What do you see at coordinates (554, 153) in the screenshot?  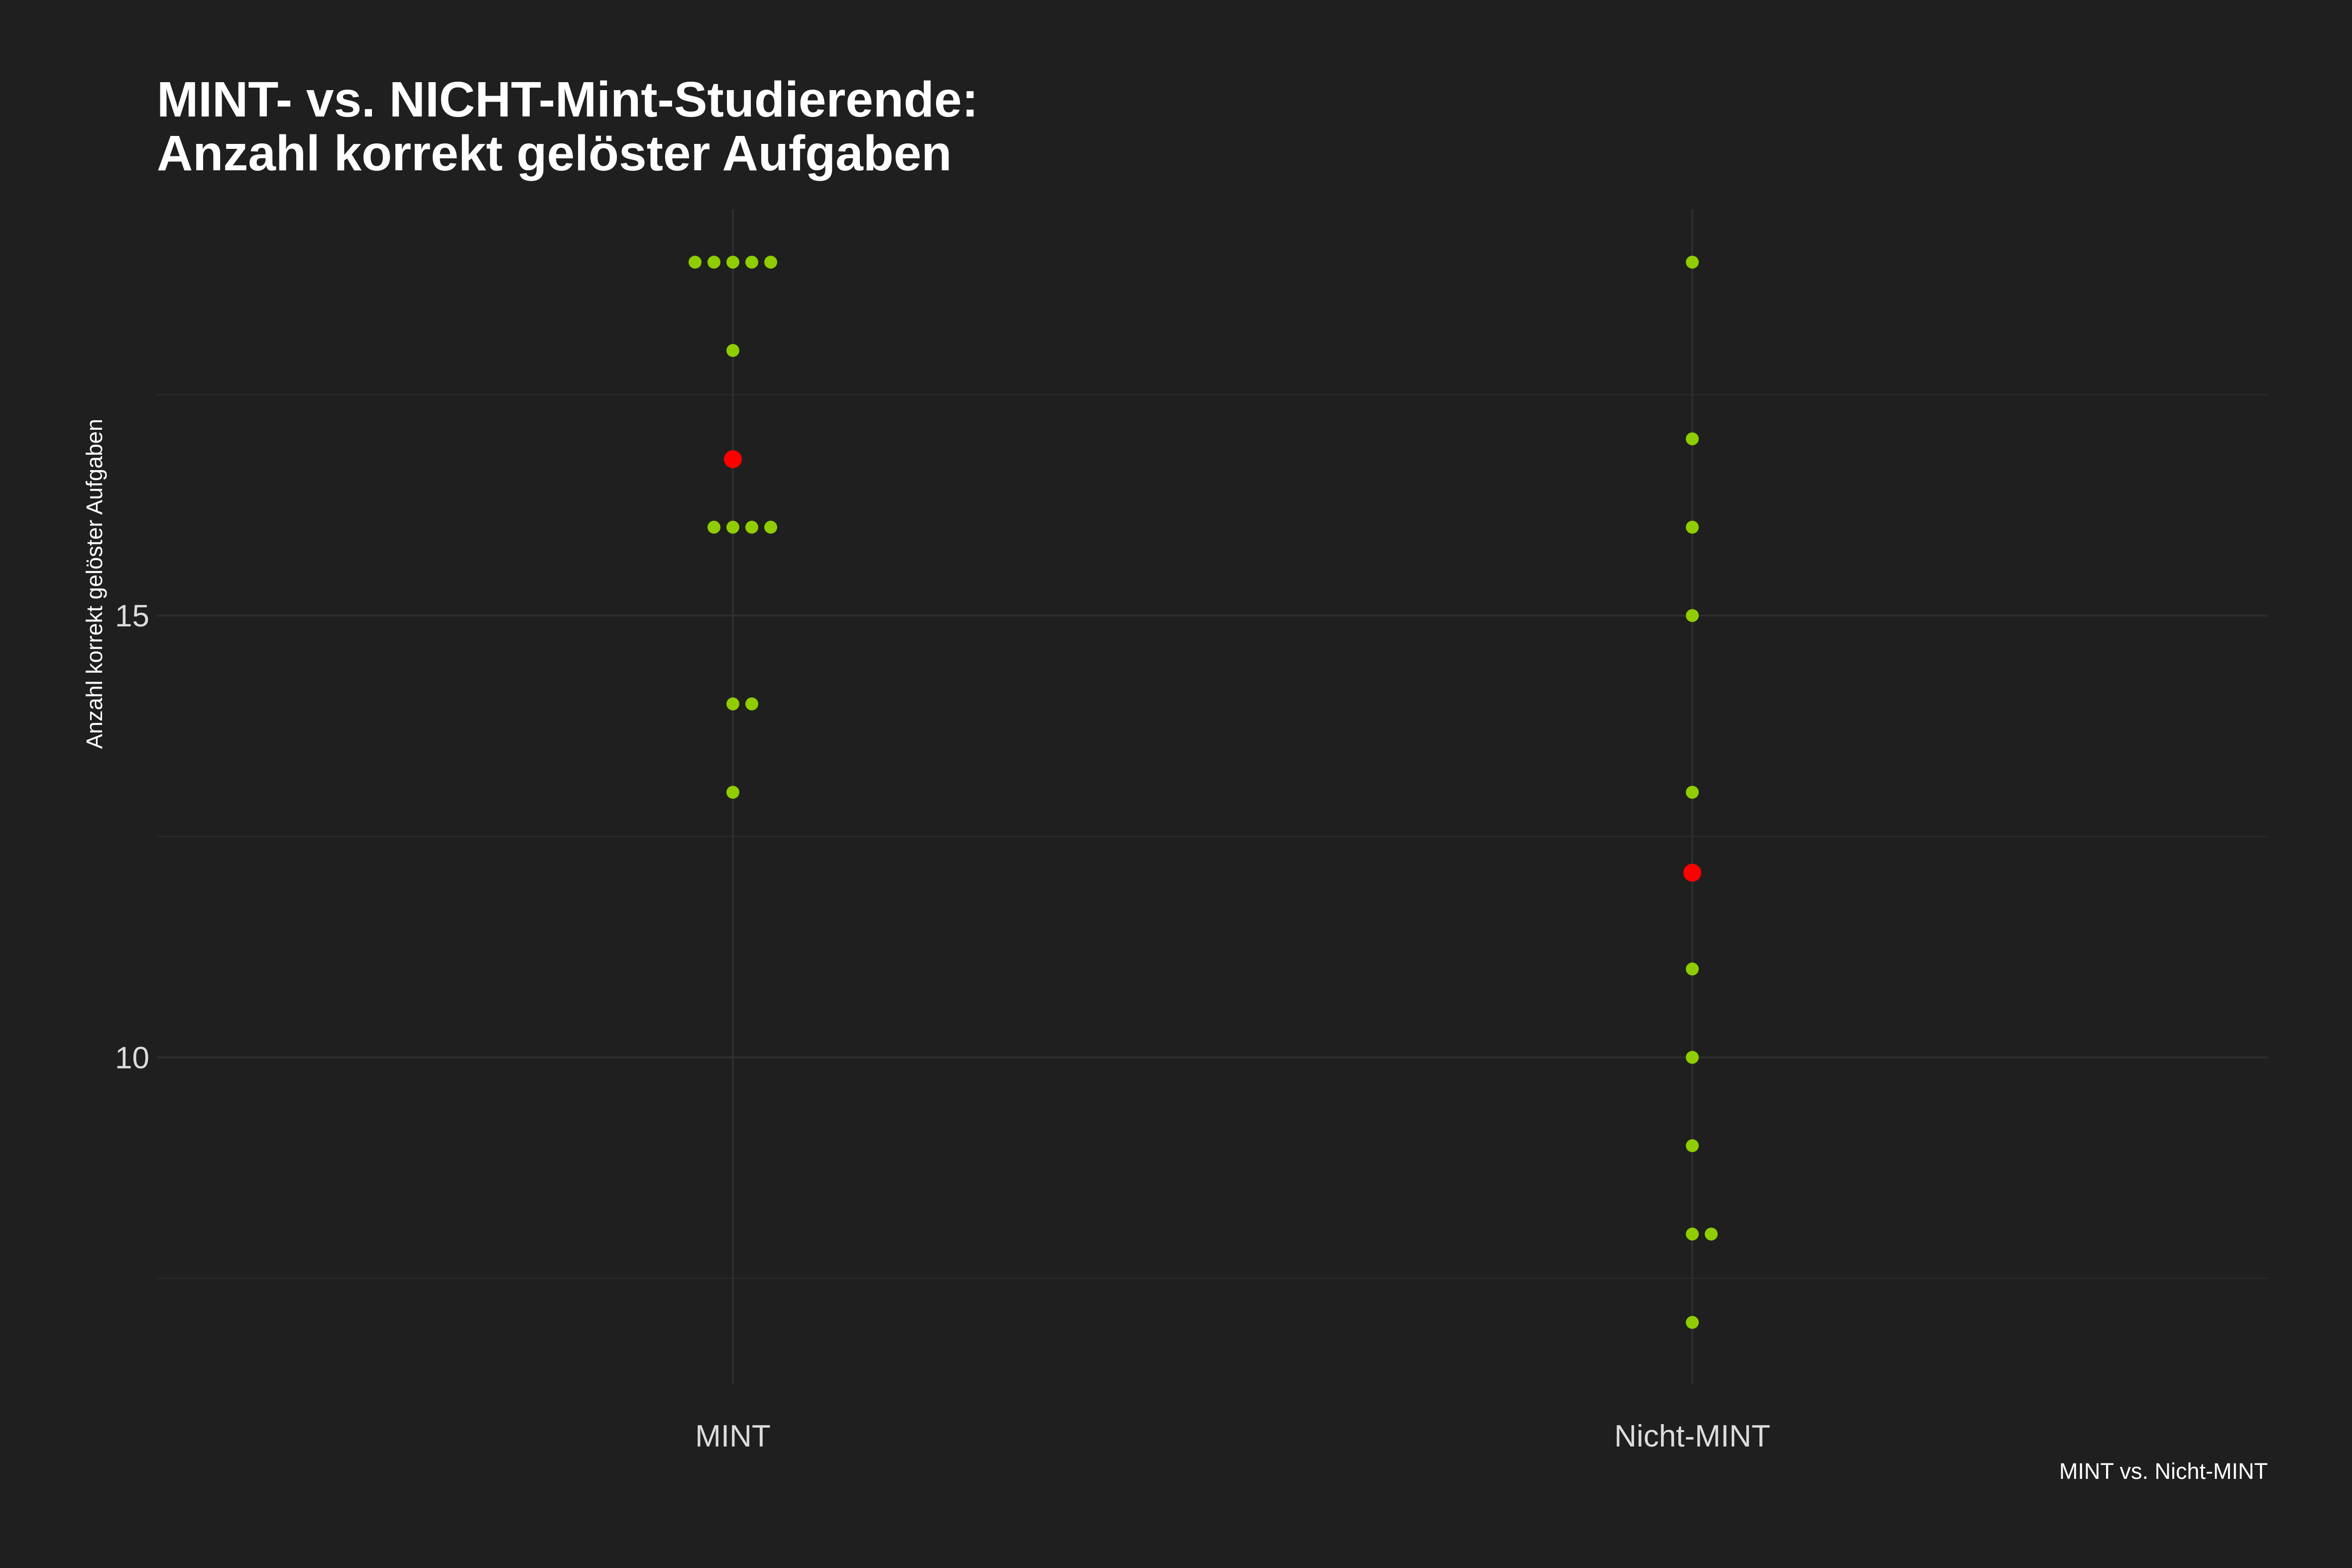 I see `chart-subtitle: Anzahl korrekt gelöster Aufgaben` at bounding box center [554, 153].